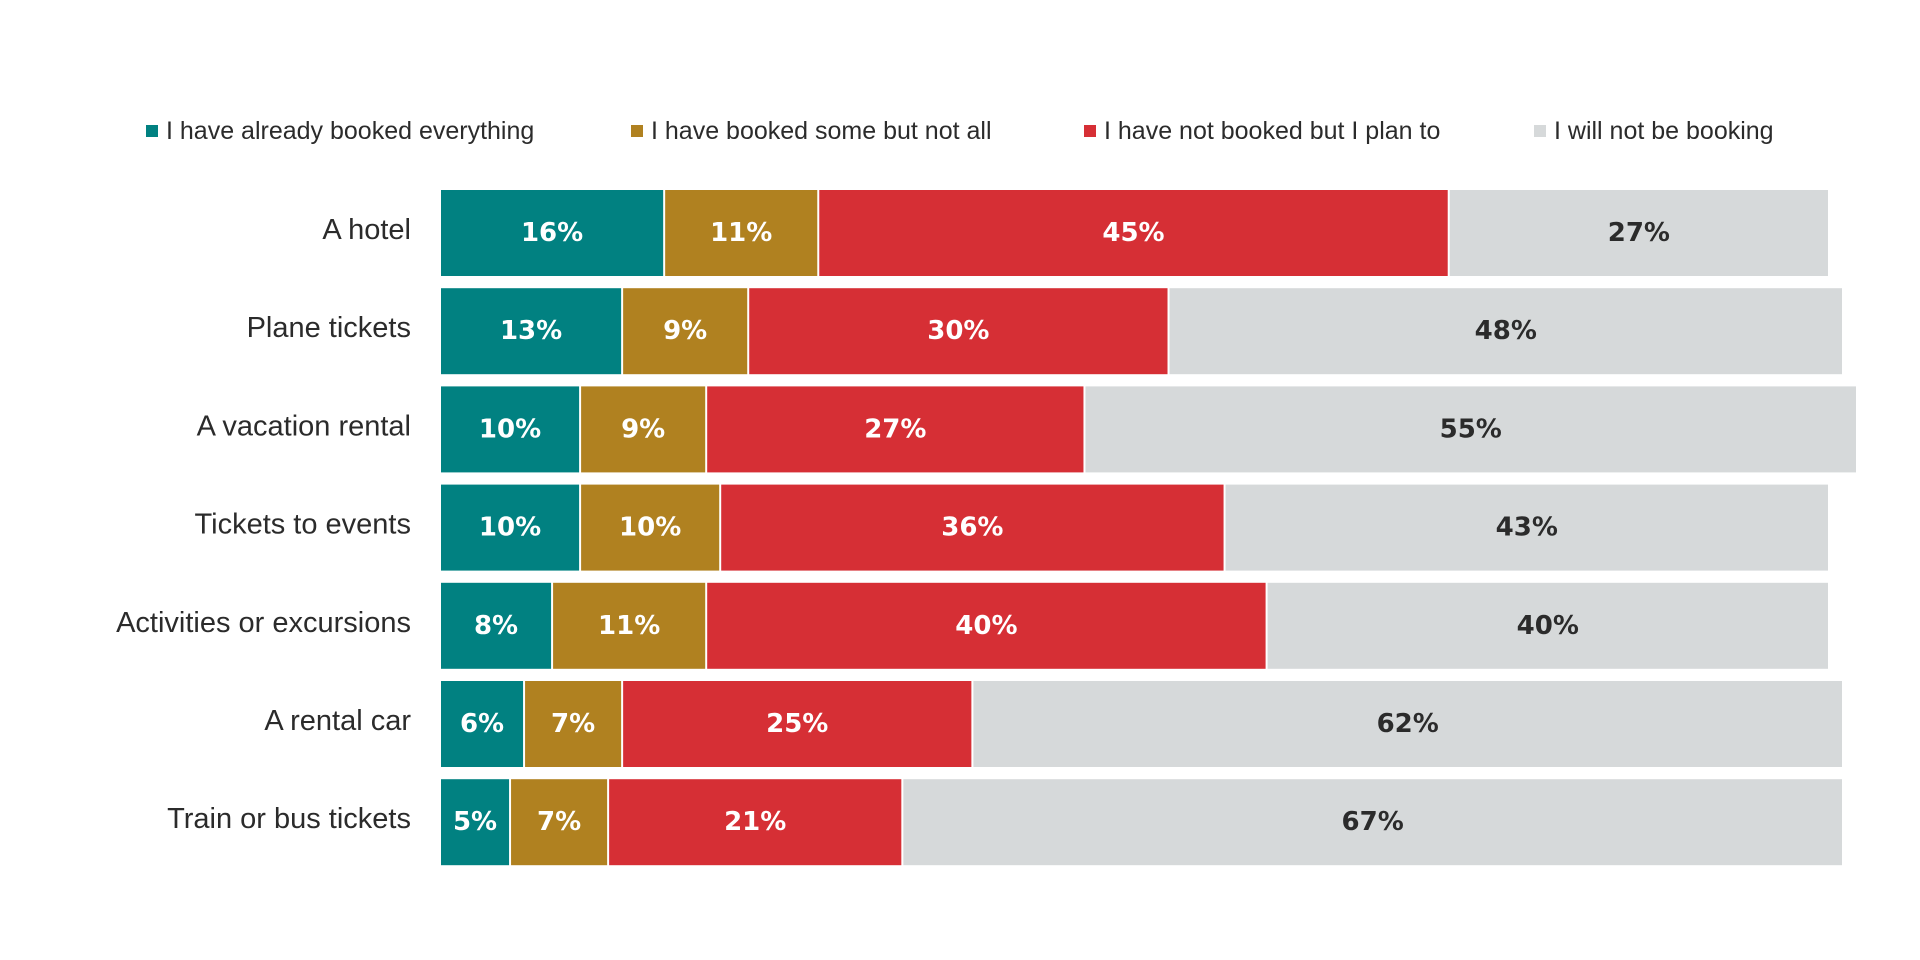  I want to click on data-label-6-1: 7%, so click(559, 822).